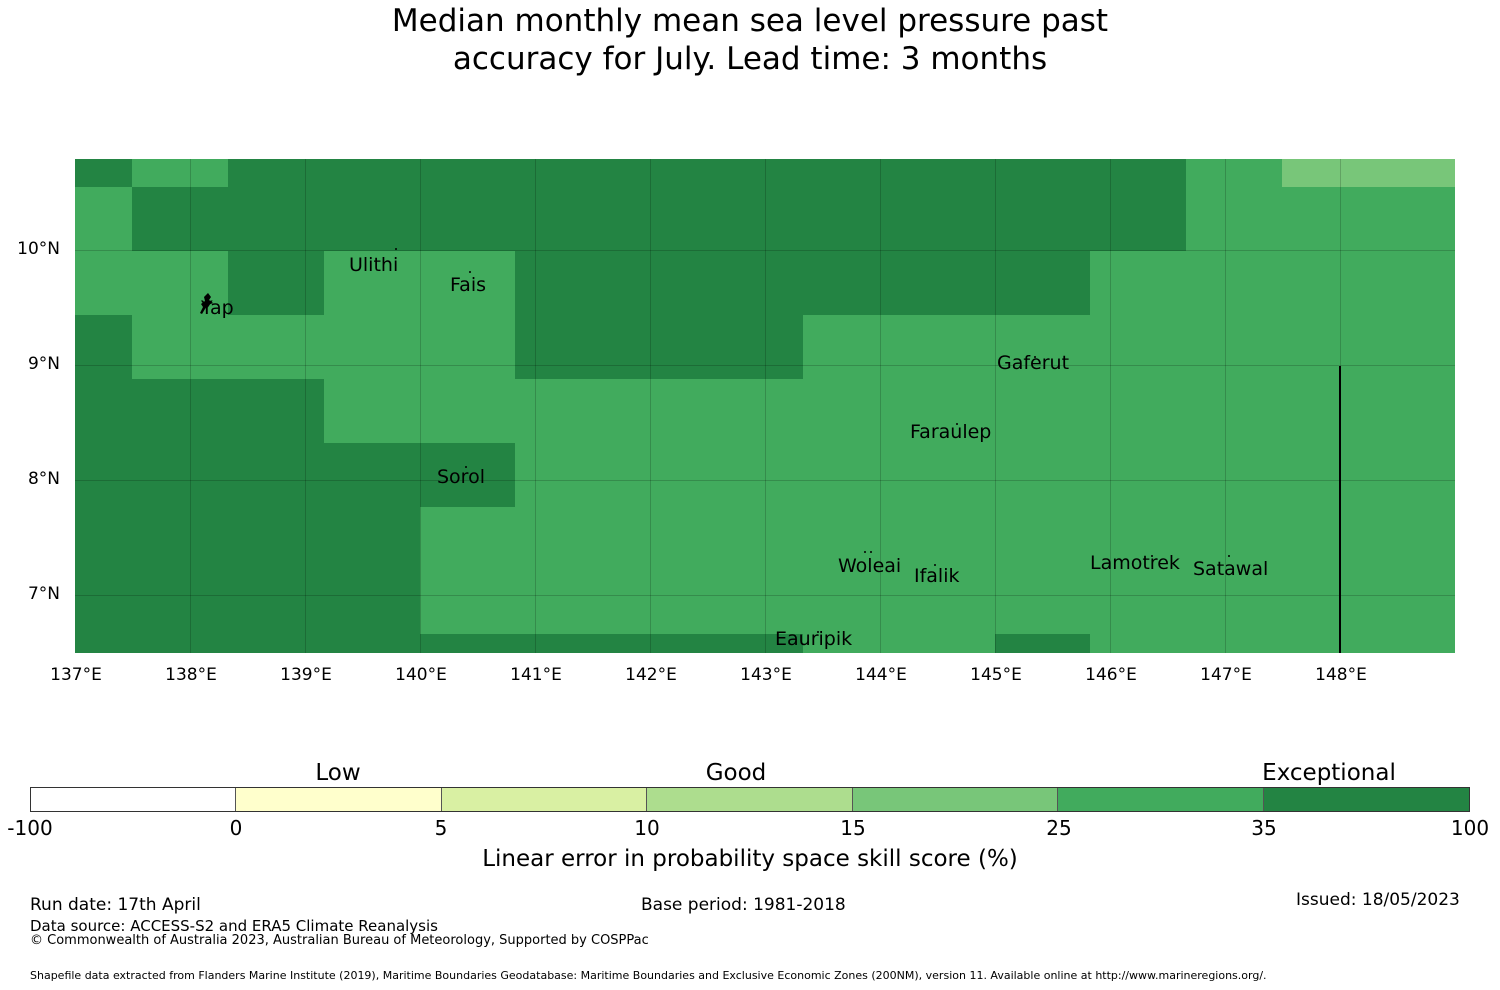 The height and width of the screenshot is (990, 1500). I want to click on colour-bar-tick: -100, so click(30, 828).